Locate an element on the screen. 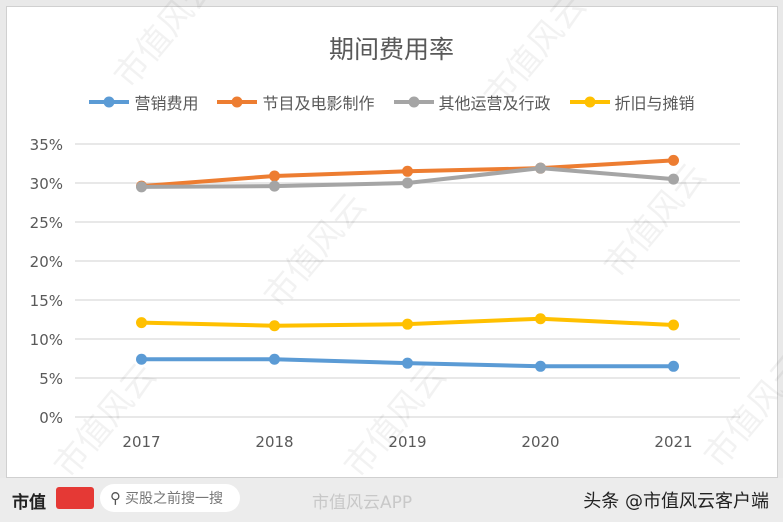  y-tick-label: 20% is located at coordinates (46, 262).